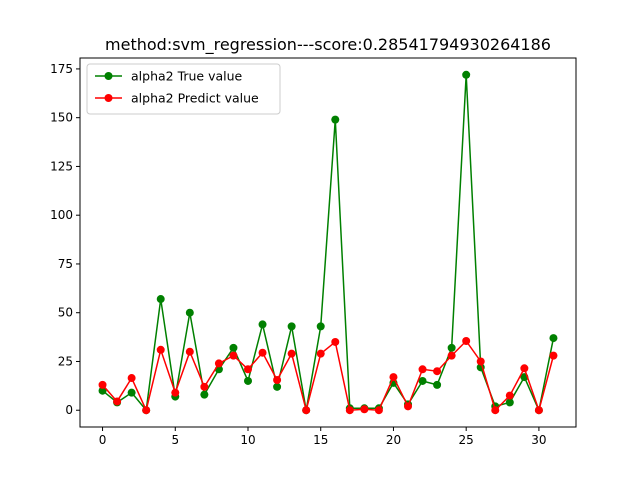 This screenshot has height=480, width=640. Describe the element at coordinates (61, 118) in the screenshot. I see `y-tick-label: 150` at that location.